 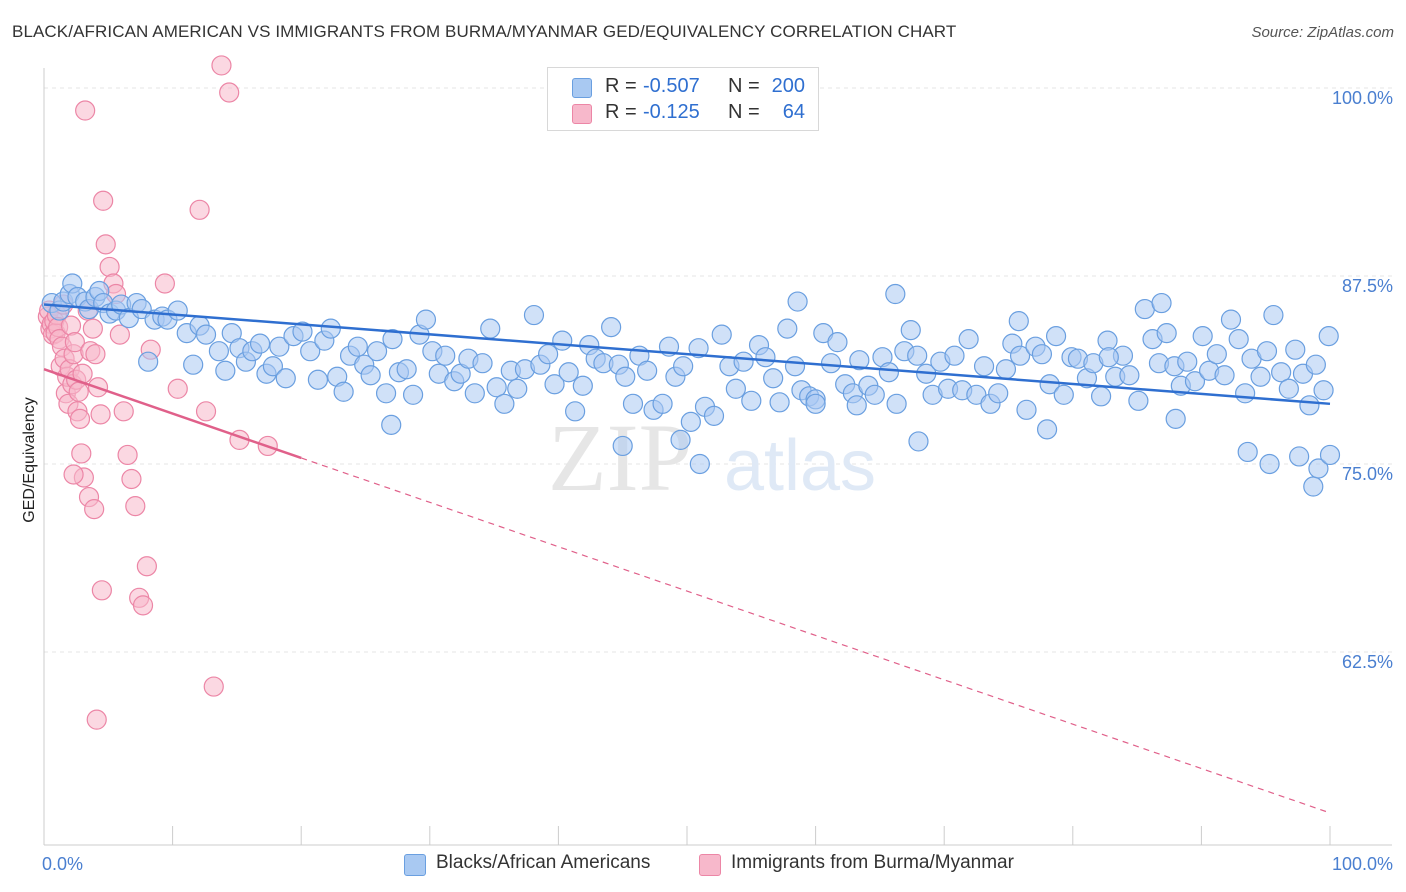 What do you see at coordinates (543, 862) in the screenshot?
I see `legend-label: Blacks/African Americans` at bounding box center [543, 862].